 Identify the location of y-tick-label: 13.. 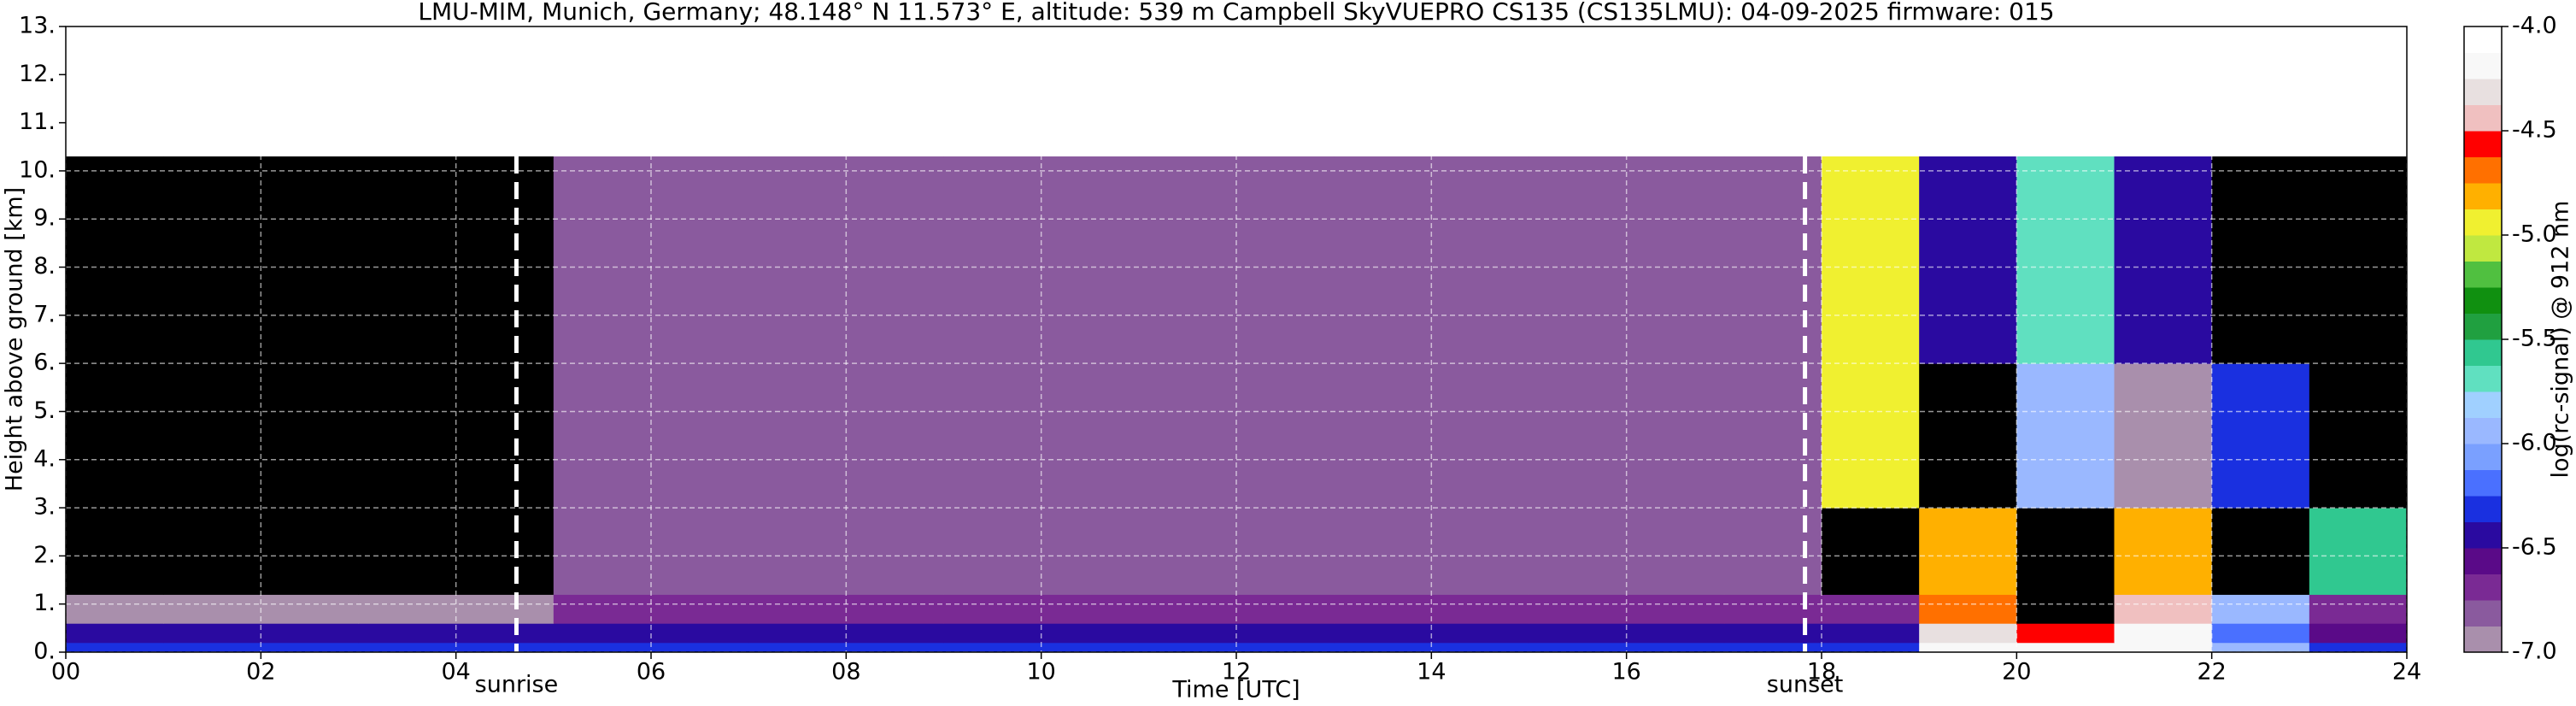
(37, 26).